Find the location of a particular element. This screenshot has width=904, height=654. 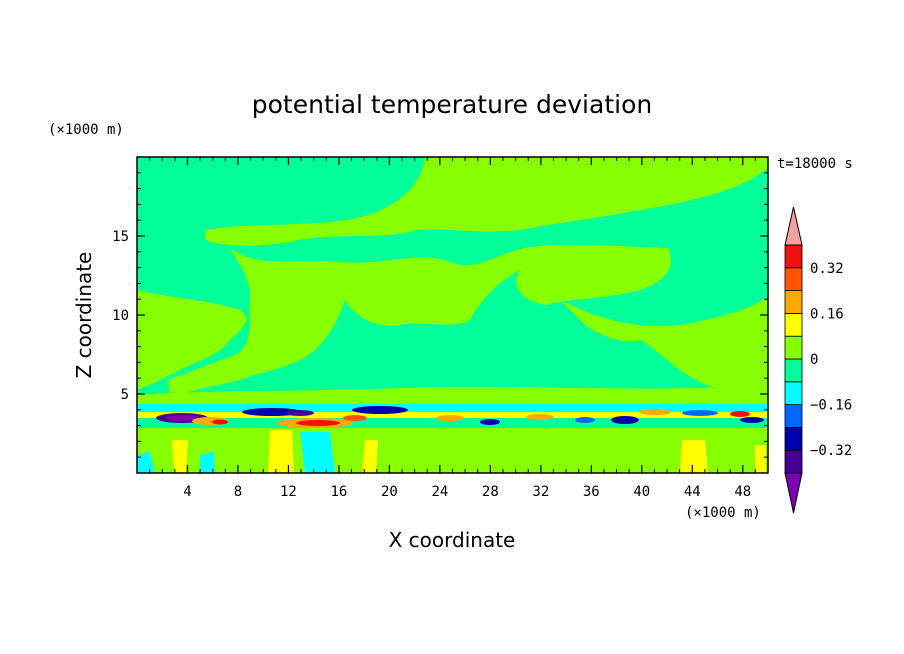

x-tick-label: 8 is located at coordinates (238, 492).